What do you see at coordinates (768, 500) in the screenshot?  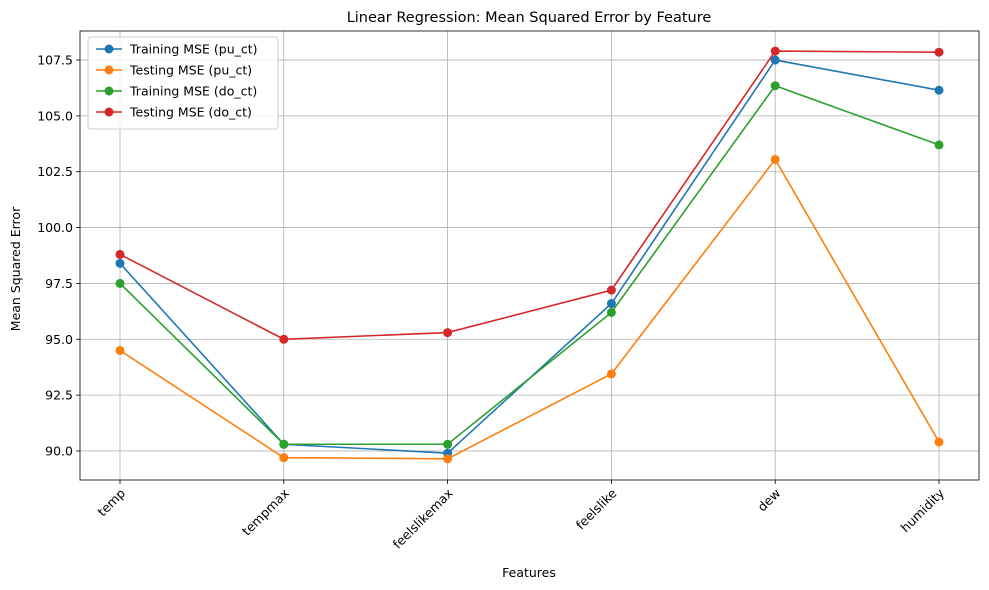 I see `x-tick-label: dew` at bounding box center [768, 500].